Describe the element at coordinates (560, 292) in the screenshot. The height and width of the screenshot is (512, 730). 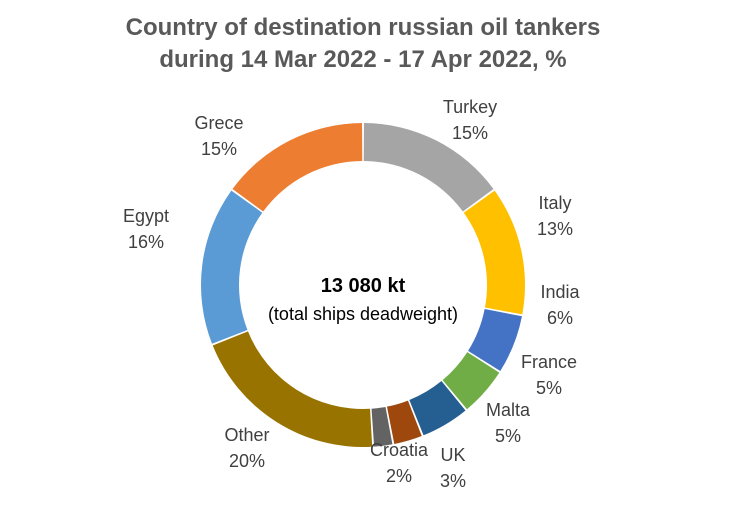
I see `slice-label-india: India` at that location.